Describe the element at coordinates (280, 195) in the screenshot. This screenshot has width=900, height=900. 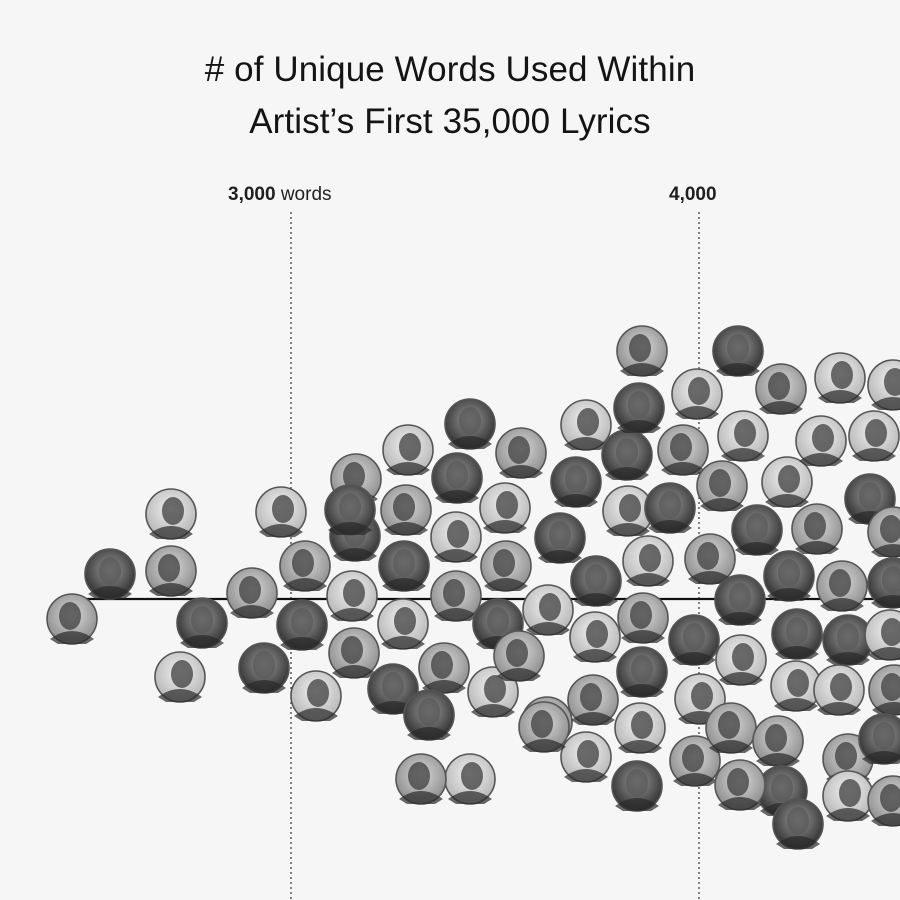
I see `gridline-label-3000: 3,000 words` at that location.